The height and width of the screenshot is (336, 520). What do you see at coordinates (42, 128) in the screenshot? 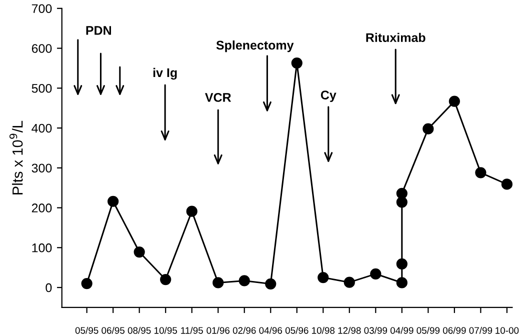
I see `y-tick-label: 400` at bounding box center [42, 128].